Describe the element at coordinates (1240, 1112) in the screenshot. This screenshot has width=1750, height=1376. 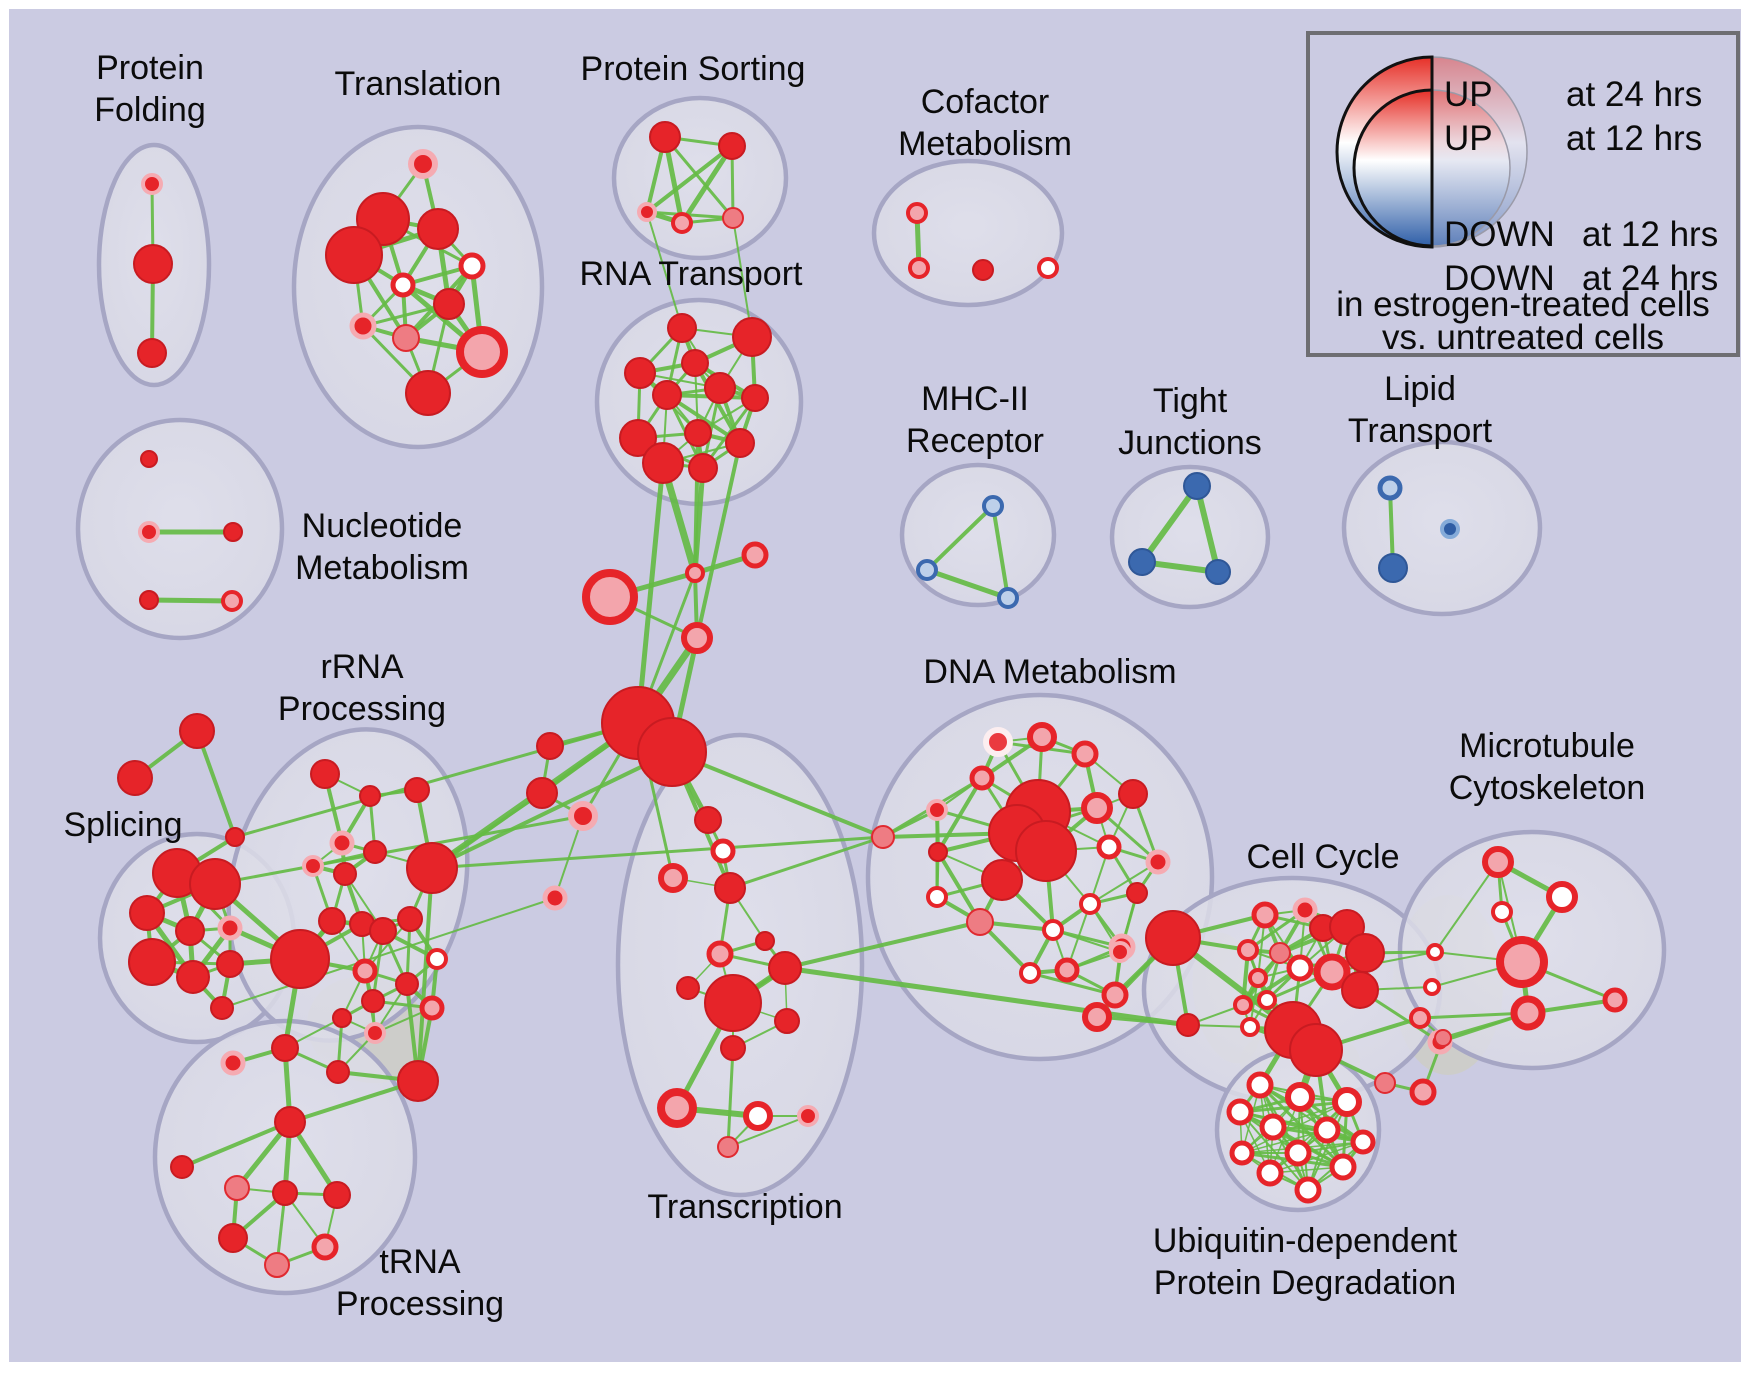
I see `gene-node-ub3` at that location.